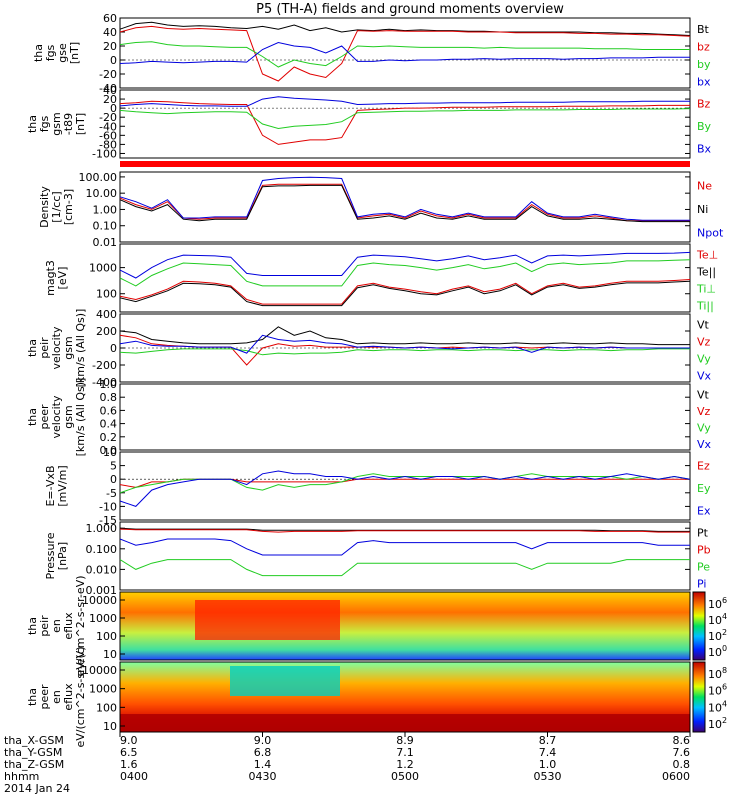 Image resolution: width=750 pixels, height=804 pixels. I want to click on x-tick-label: 1.4, so click(263, 764).